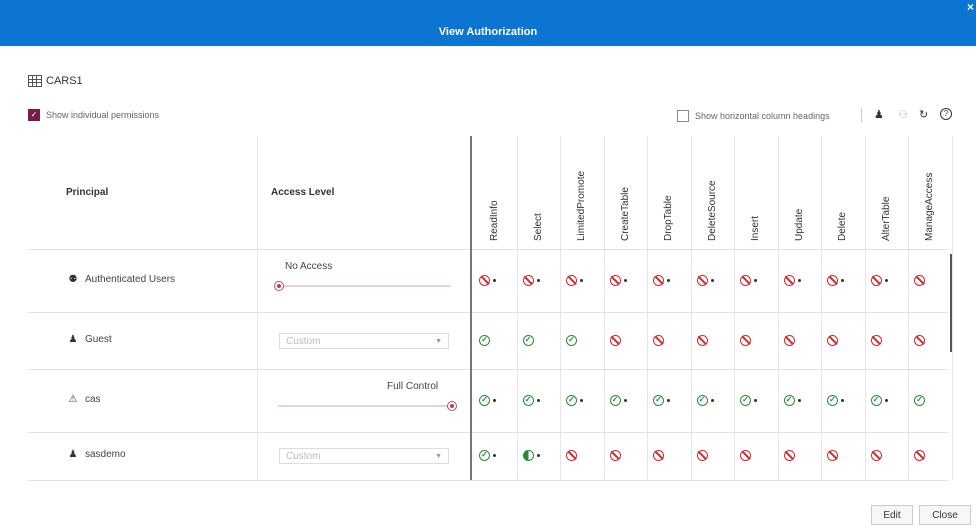 The width and height of the screenshot is (976, 528). What do you see at coordinates (581, 205) in the screenshot?
I see `permission-column-header: LimitedPromote` at bounding box center [581, 205].